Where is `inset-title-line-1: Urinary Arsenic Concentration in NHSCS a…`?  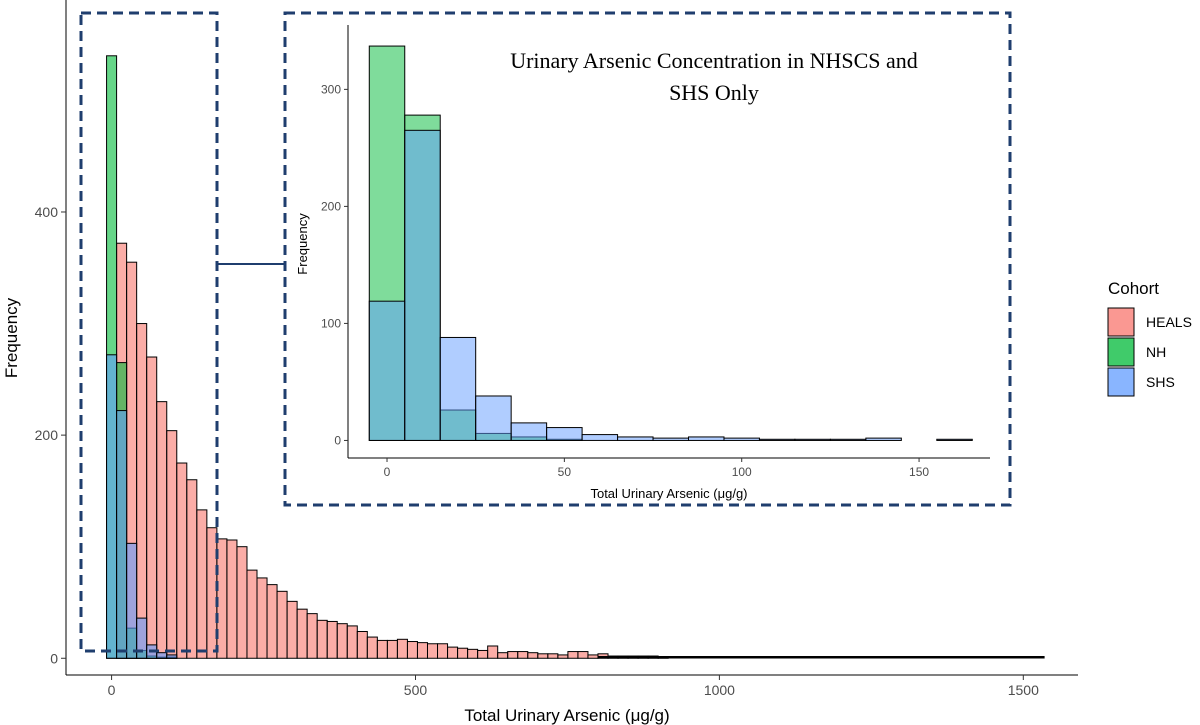 inset-title-line-1: Urinary Arsenic Concentration in NHSCS a… is located at coordinates (714, 60).